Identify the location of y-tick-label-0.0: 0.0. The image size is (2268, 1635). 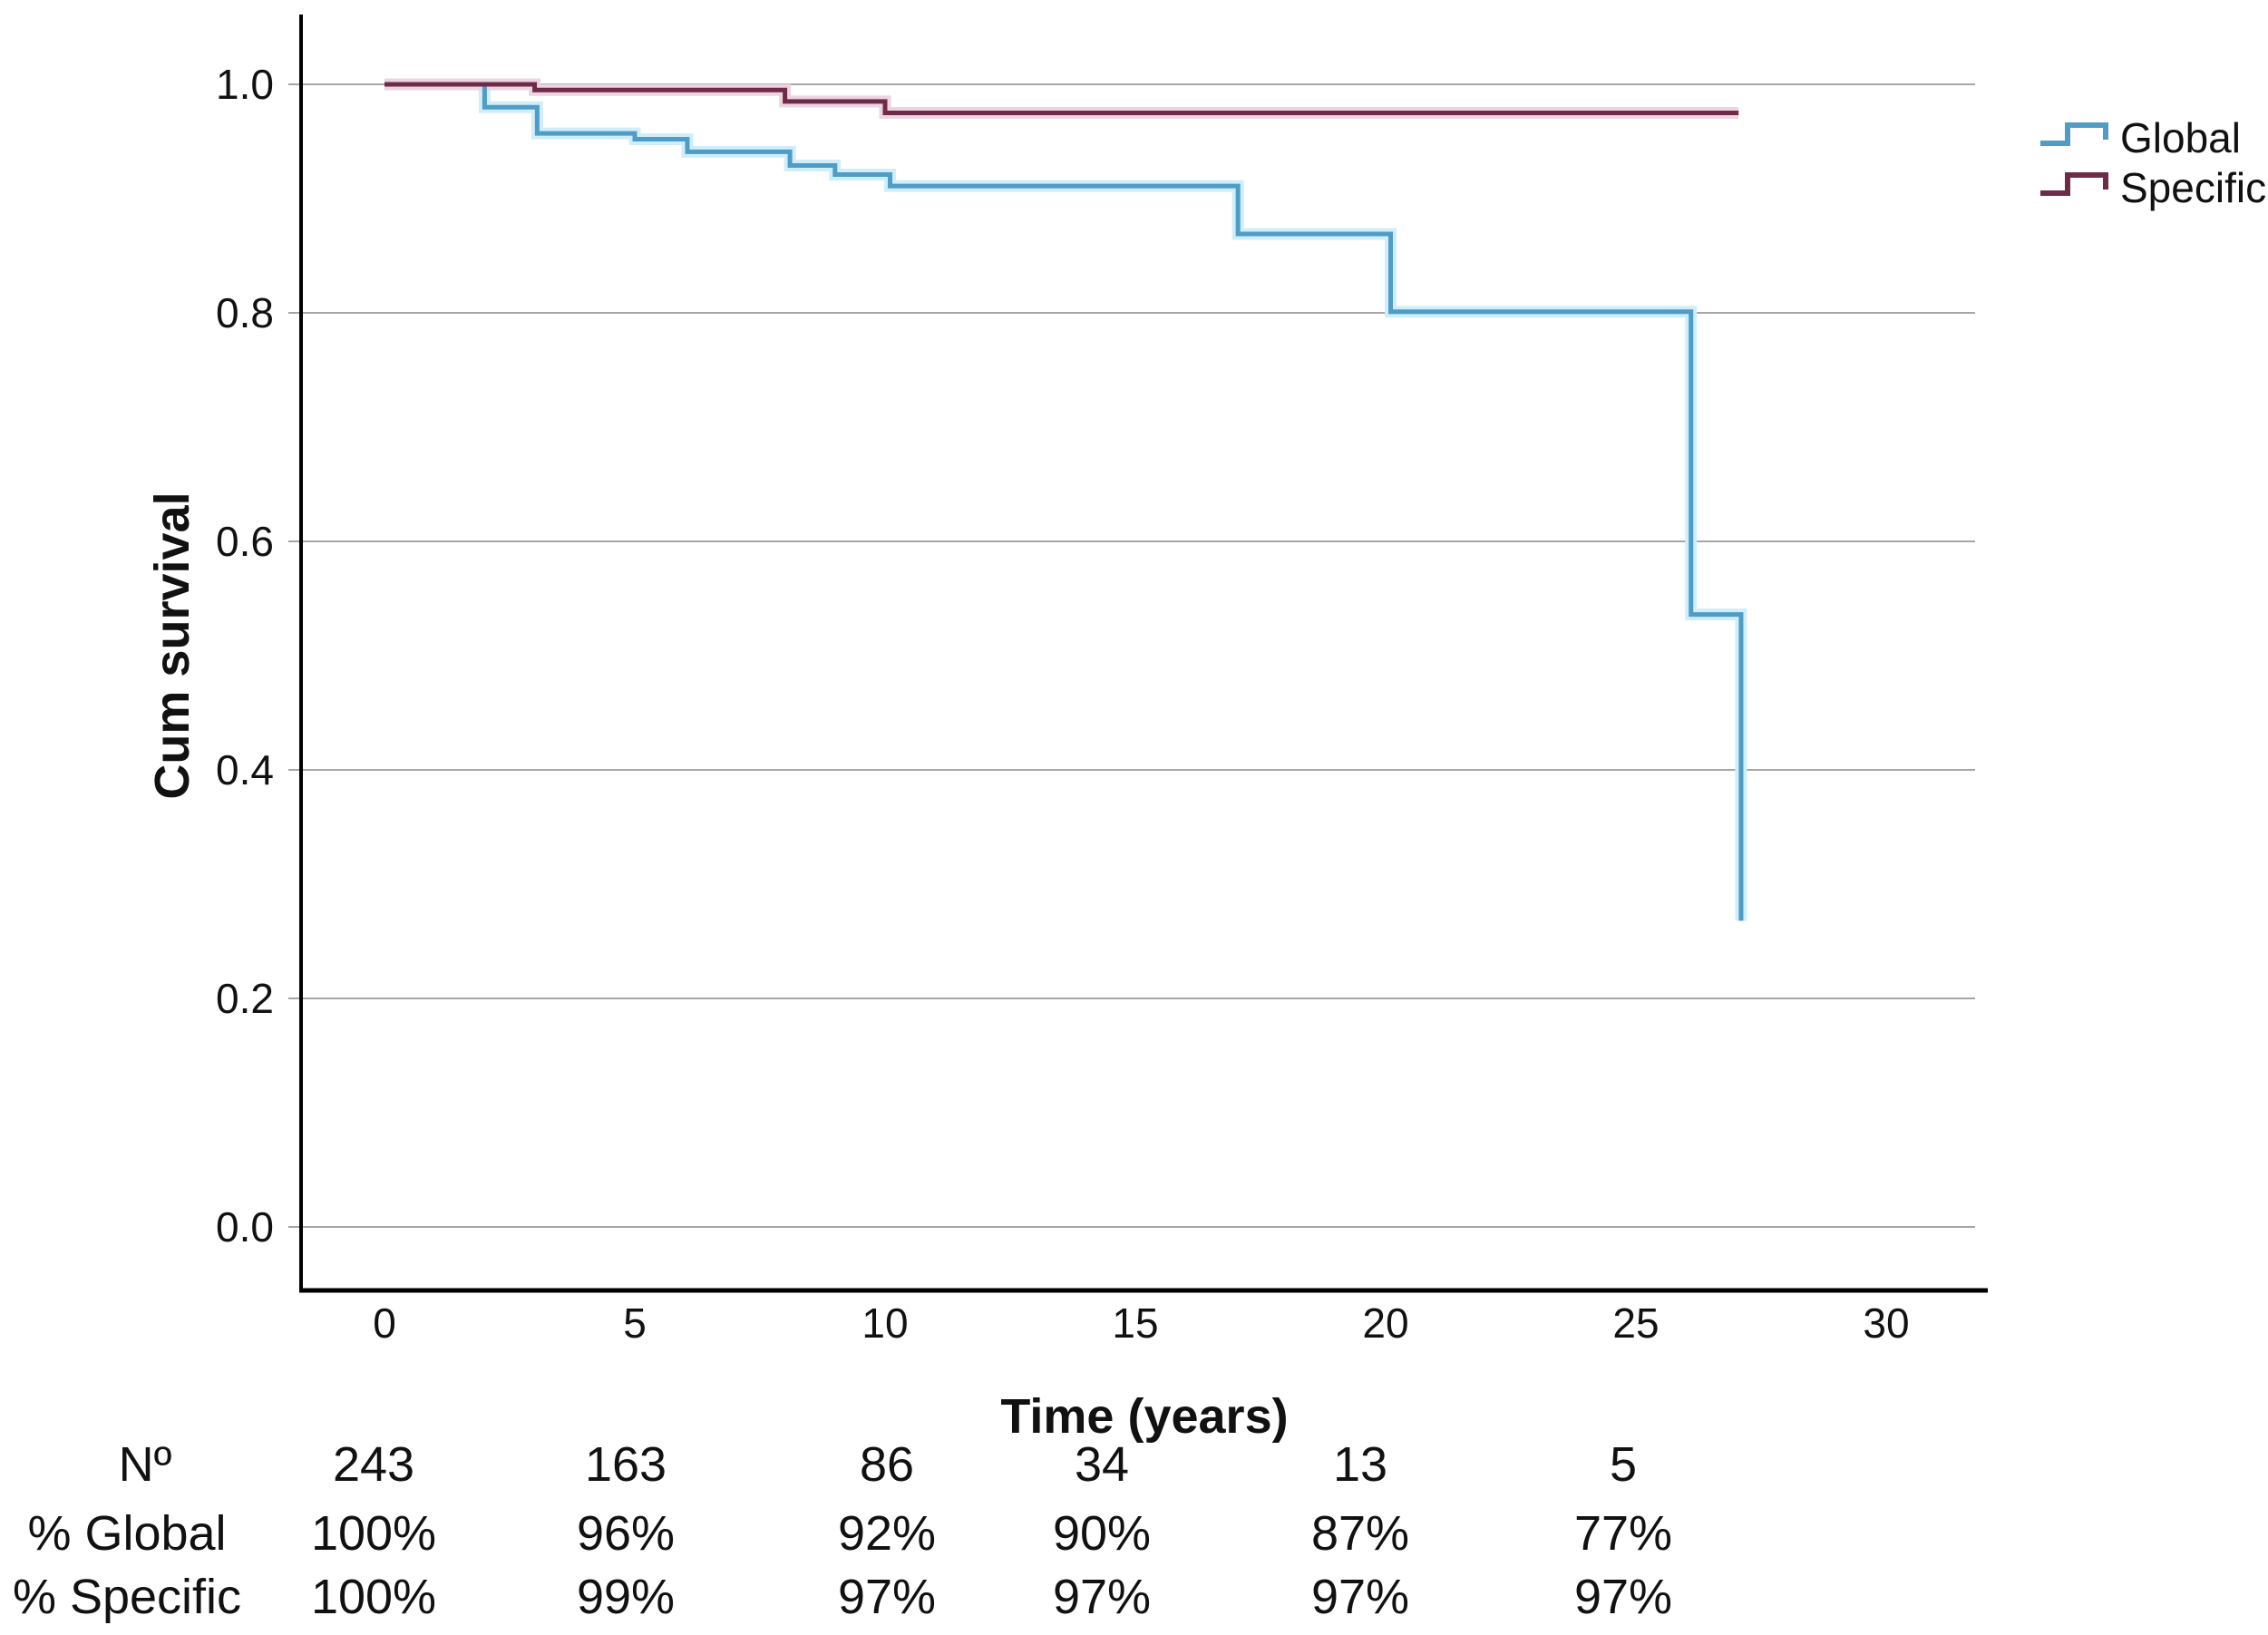
(245, 1227).